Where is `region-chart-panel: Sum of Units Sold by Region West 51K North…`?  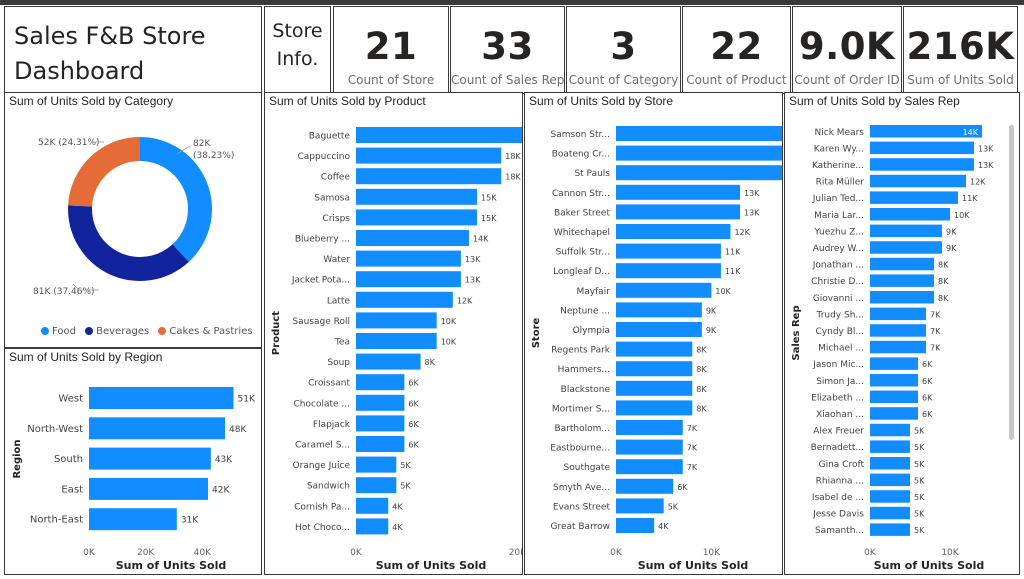 region-chart-panel: Sum of Units Sold by Region West 51K North… is located at coordinates (133, 461).